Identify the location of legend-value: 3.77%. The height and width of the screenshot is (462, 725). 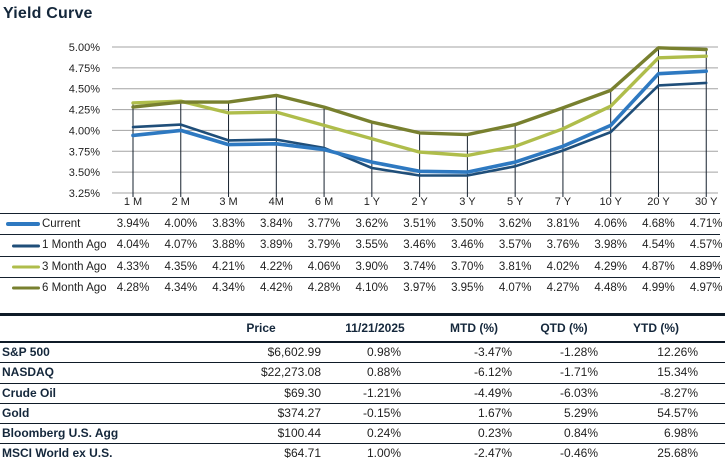
(324, 224).